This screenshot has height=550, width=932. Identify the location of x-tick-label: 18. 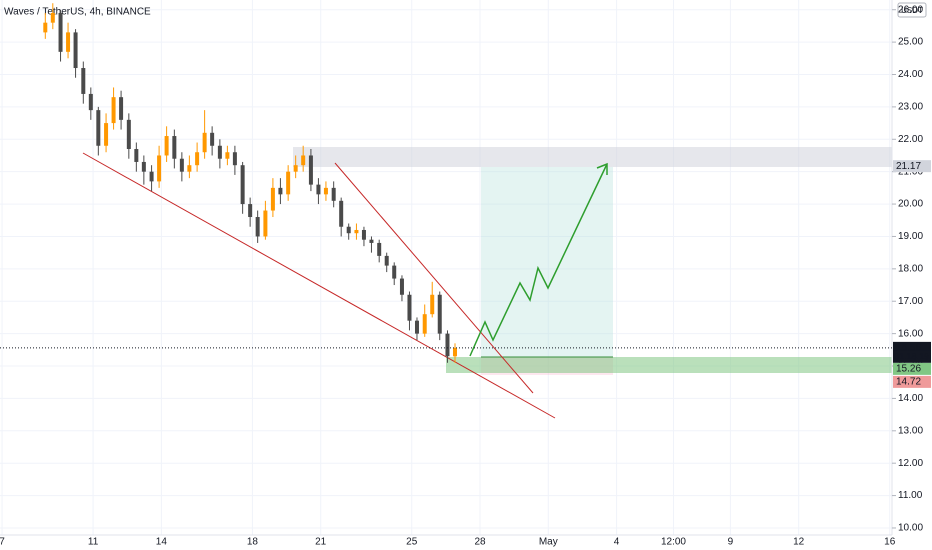
(253, 542).